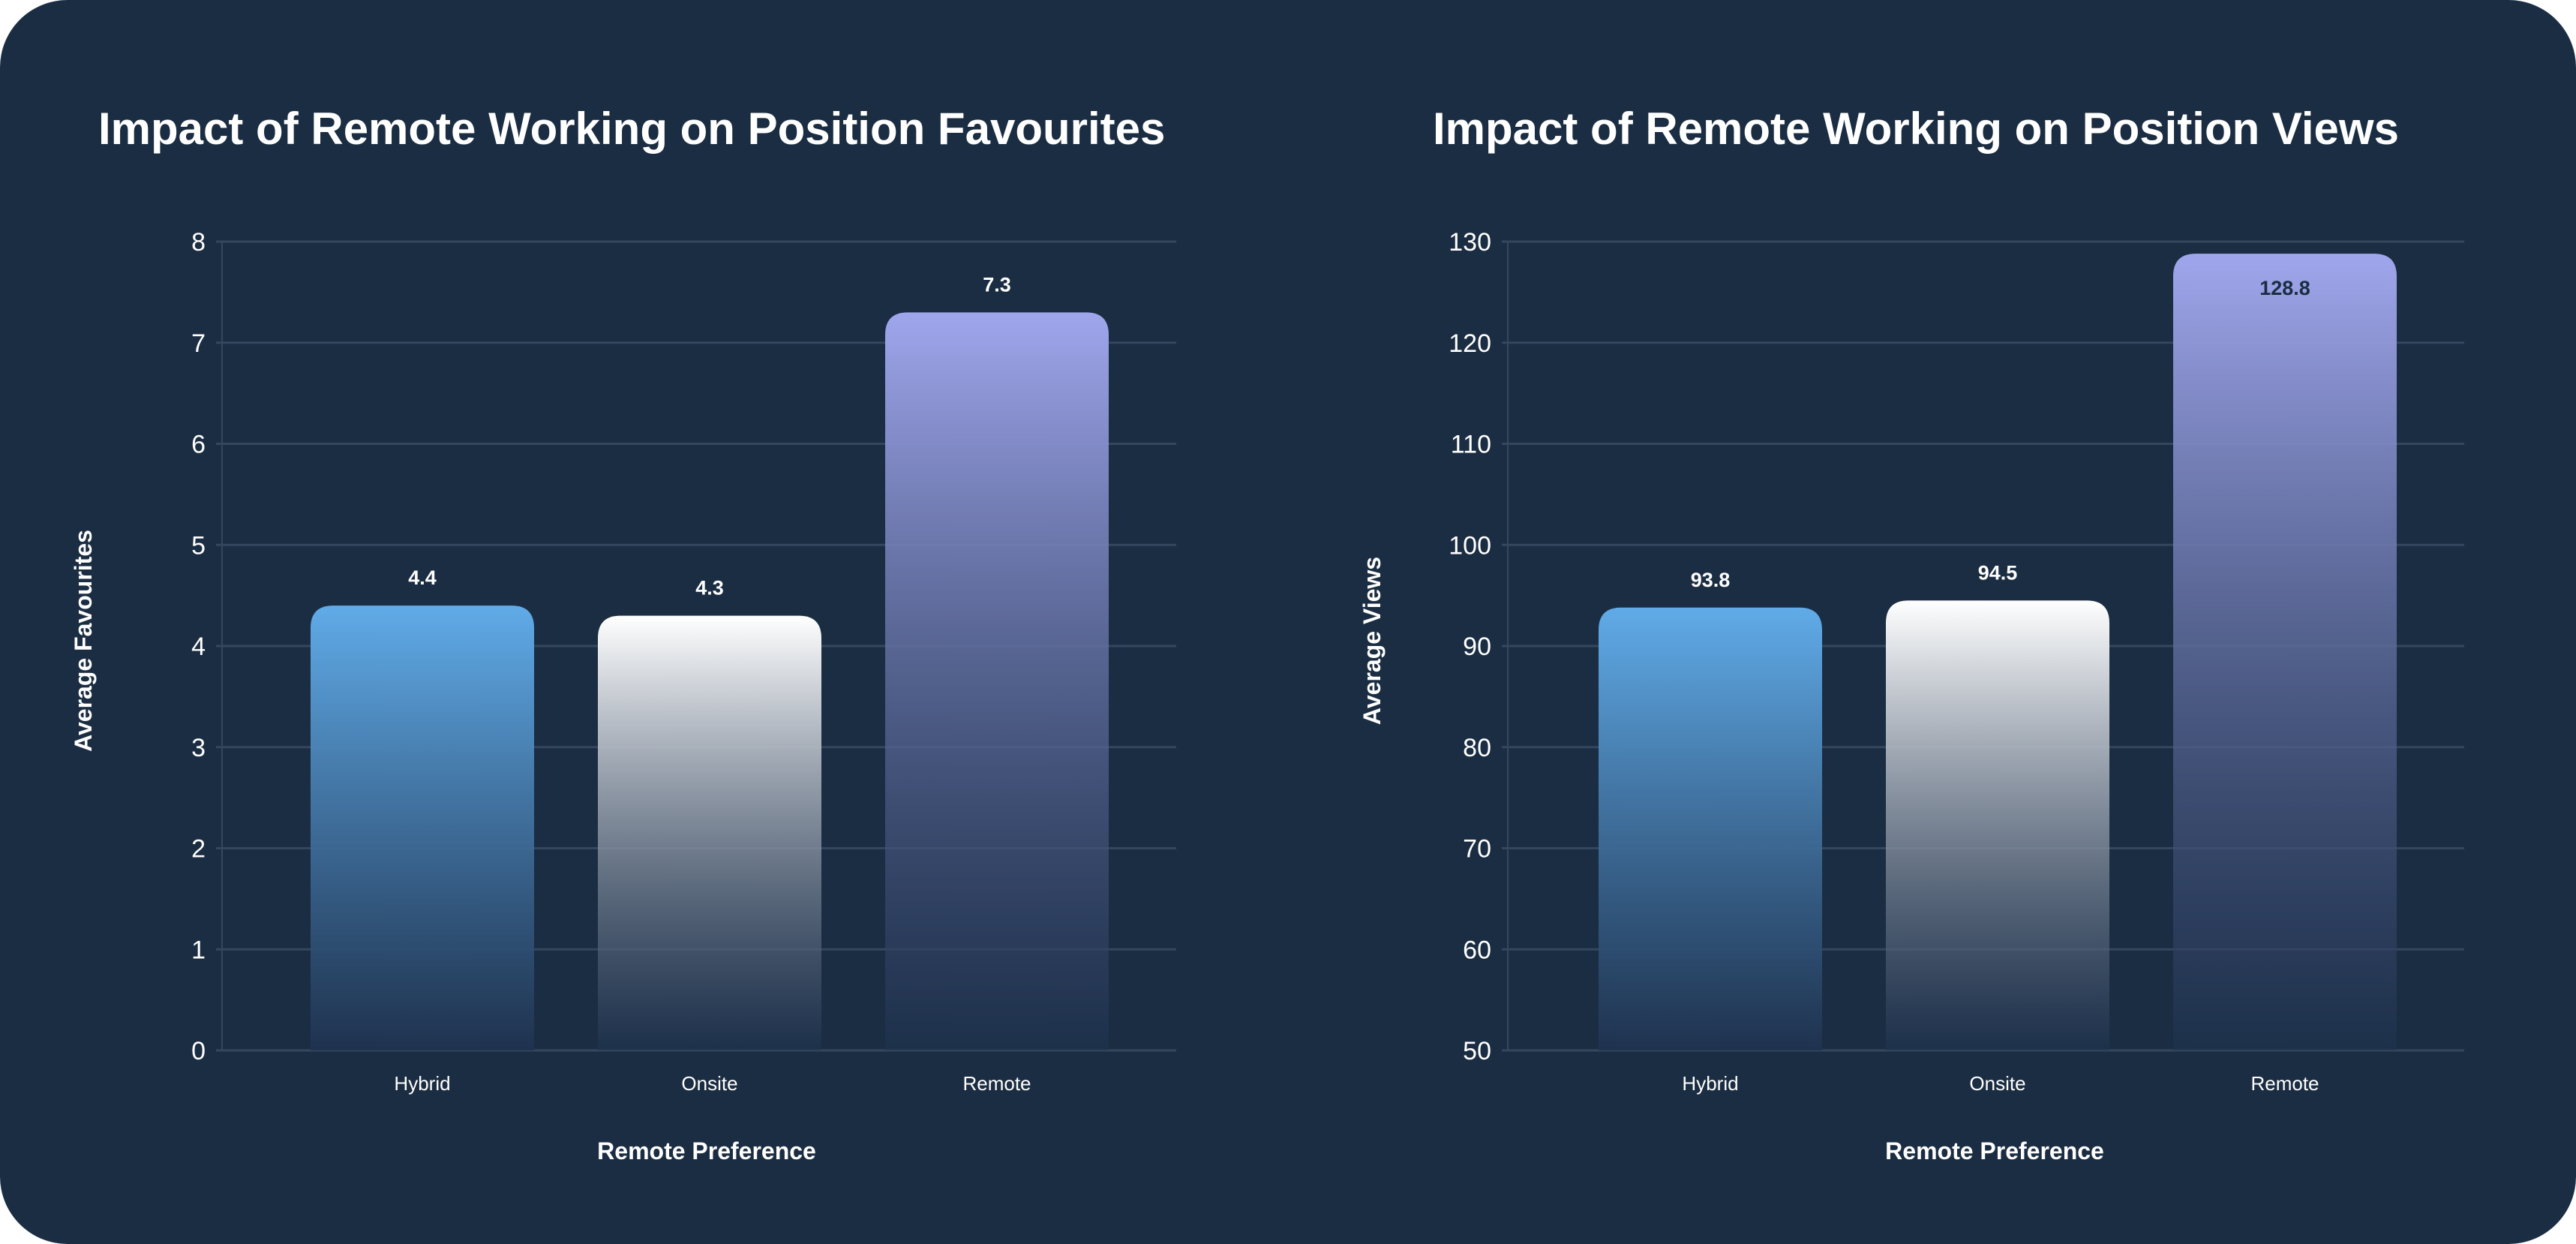 This screenshot has width=2576, height=1244. I want to click on y-axis-label-favourites: Average Favourites, so click(83, 641).